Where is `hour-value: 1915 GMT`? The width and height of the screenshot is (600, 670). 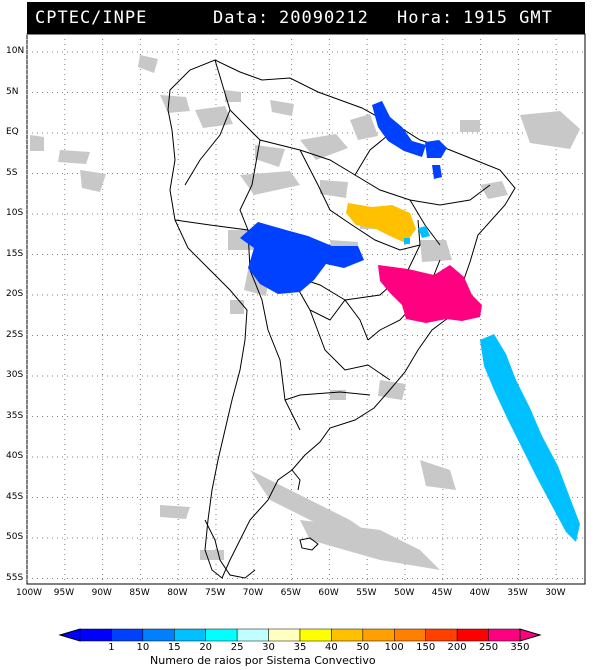 hour-value: 1915 GMT is located at coordinates (508, 18).